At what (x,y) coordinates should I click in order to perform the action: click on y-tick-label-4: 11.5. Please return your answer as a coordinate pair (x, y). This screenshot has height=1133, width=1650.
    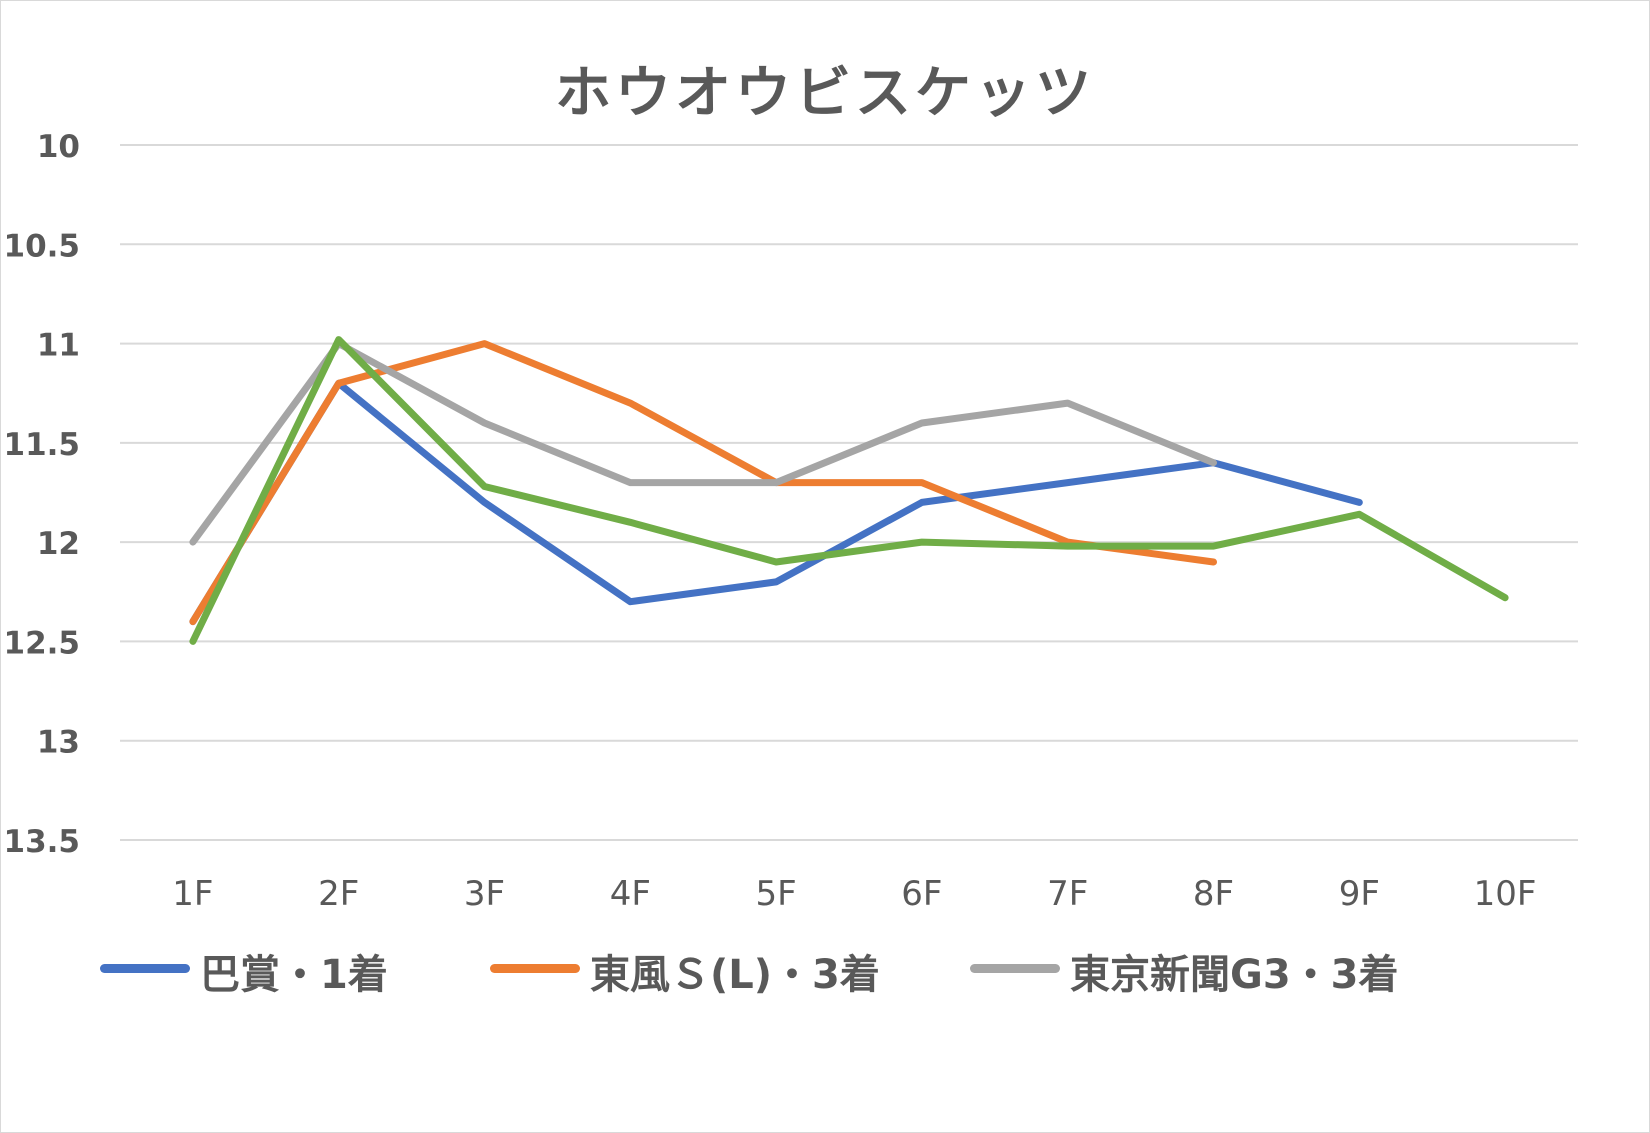
    Looking at the image, I should click on (42, 445).